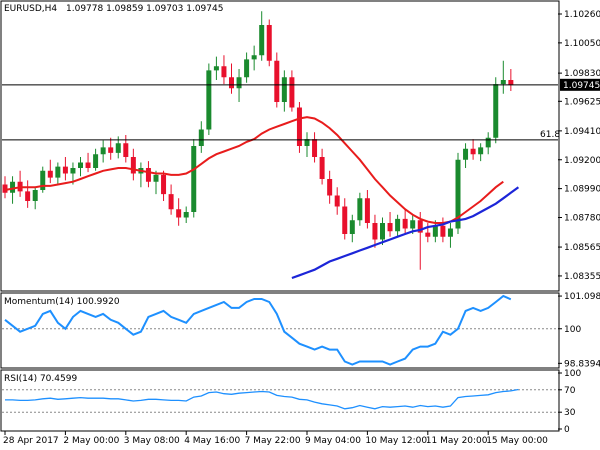  Describe the element at coordinates (457, 441) in the screenshot. I see `time-tick-label: 11 May 20:00` at that location.